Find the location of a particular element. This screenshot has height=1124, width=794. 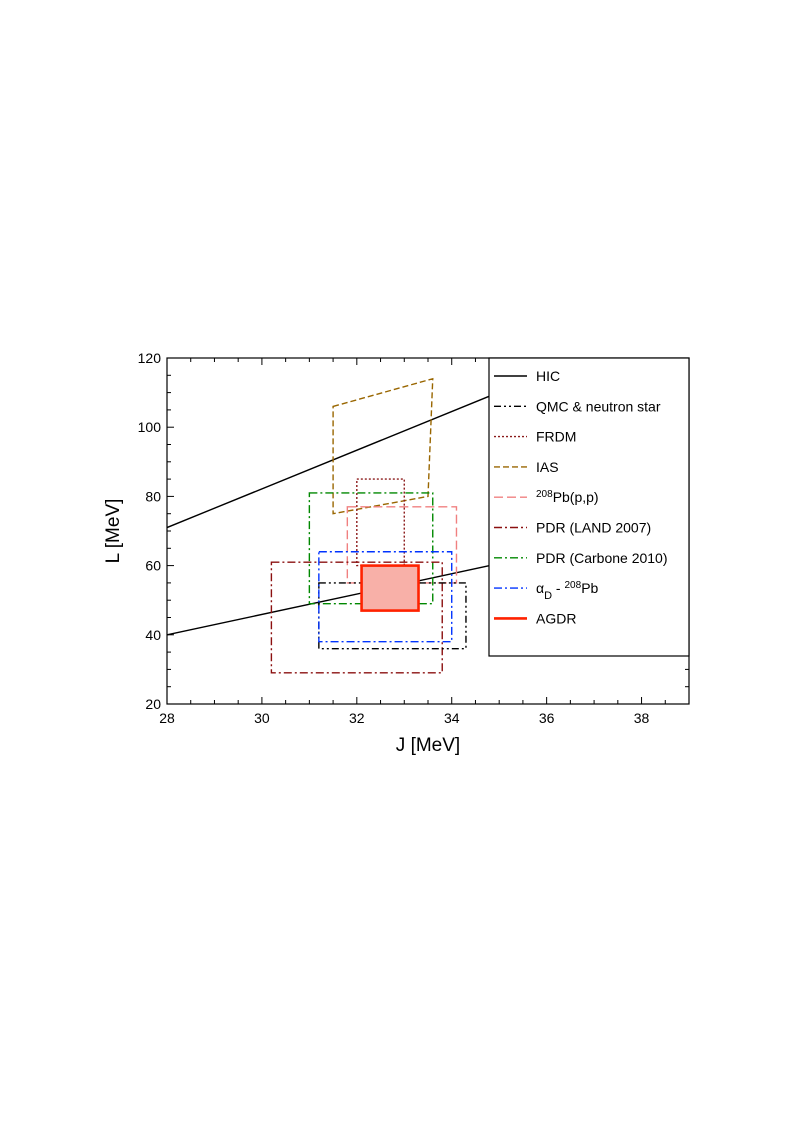

legend-box is located at coordinates (589, 507).